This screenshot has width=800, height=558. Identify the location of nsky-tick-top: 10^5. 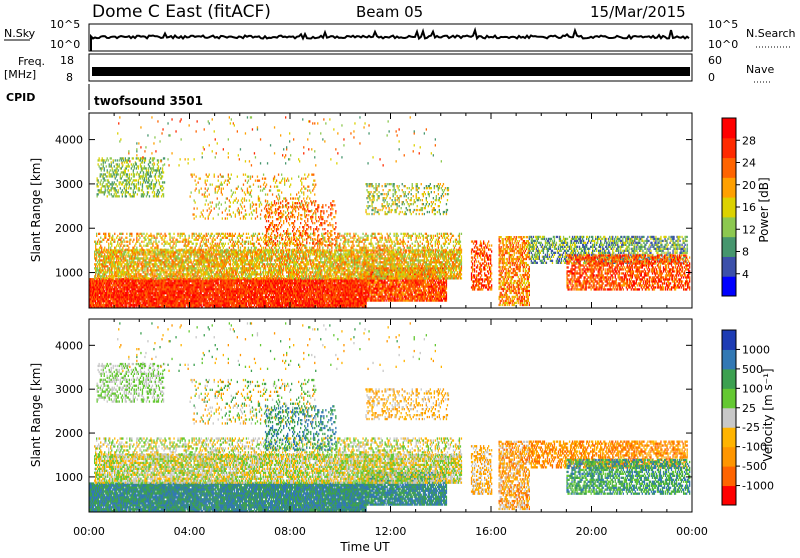
(65, 24).